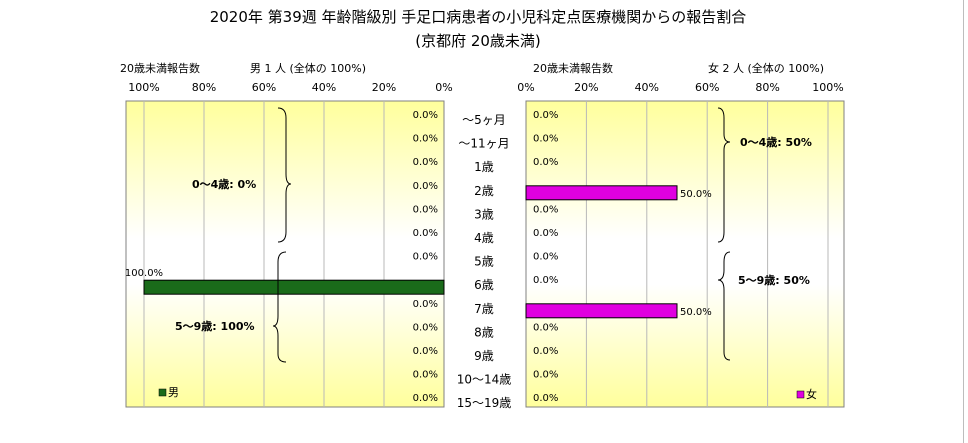 This screenshot has width=968, height=443. What do you see at coordinates (144, 273) in the screenshot?
I see `male-value-label: 100.0%` at bounding box center [144, 273].